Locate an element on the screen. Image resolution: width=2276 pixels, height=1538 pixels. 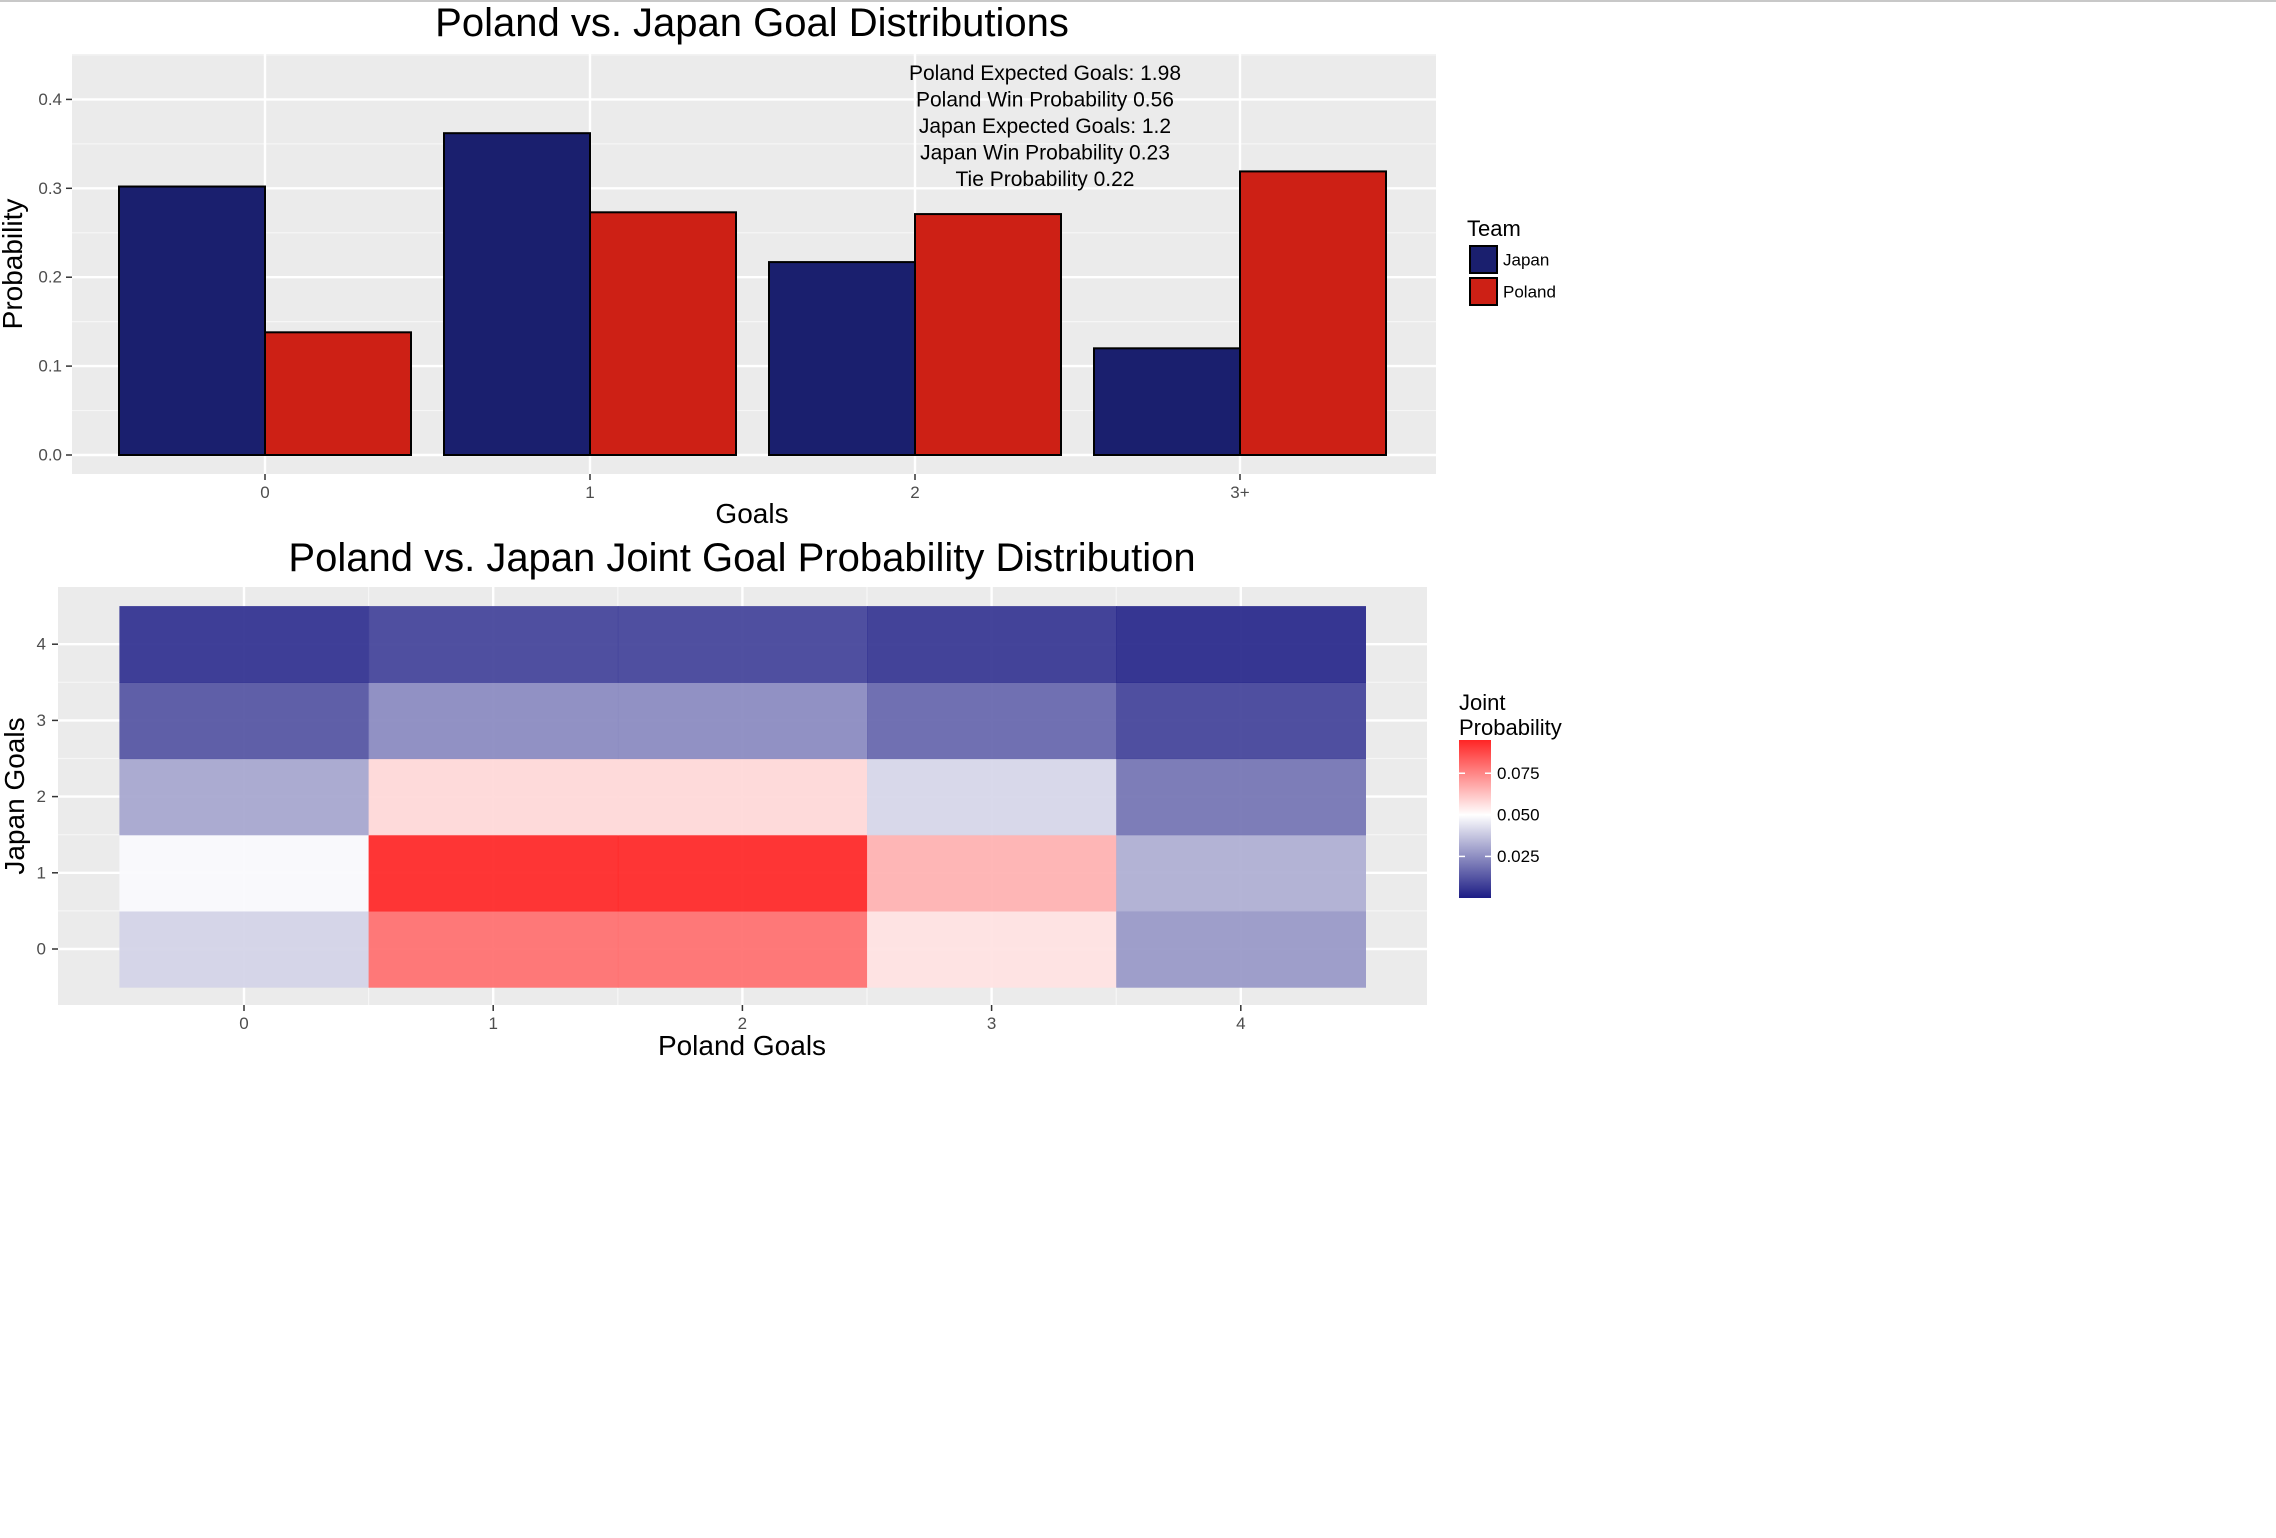
bar-annotation-line: Poland Win Probability 0.56 is located at coordinates (1045, 100).